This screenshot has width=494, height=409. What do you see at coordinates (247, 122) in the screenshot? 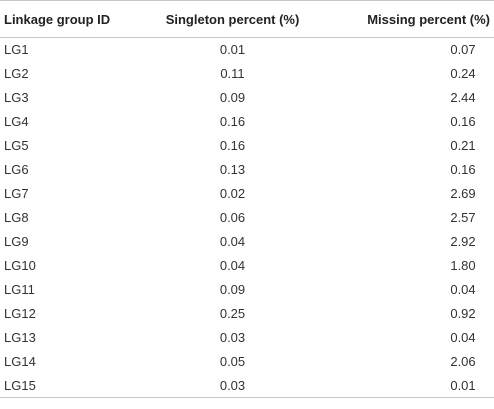
I see `table-row: LG4 0.16 0.16` at bounding box center [247, 122].